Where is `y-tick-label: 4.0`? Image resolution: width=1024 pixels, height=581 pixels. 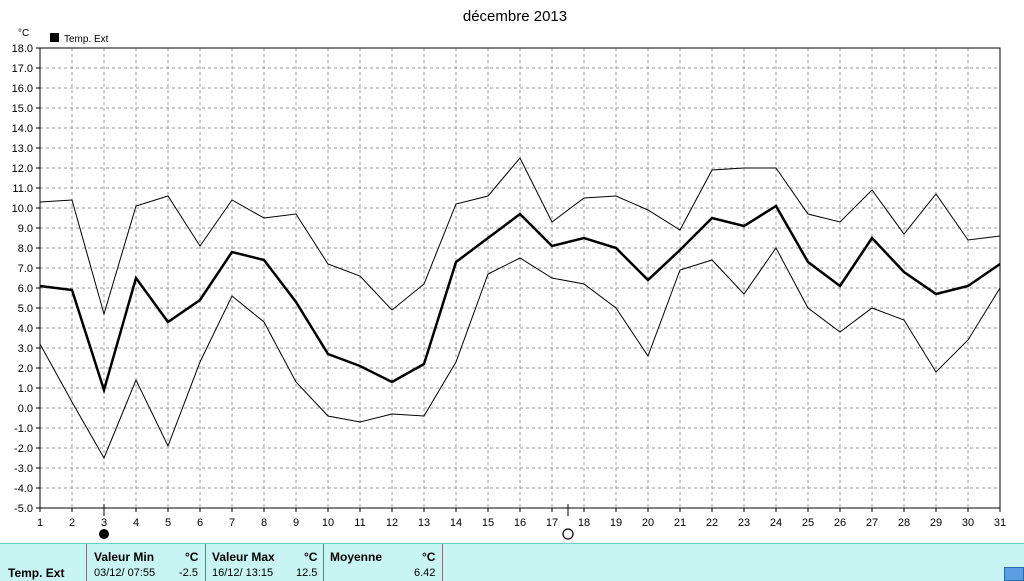 y-tick-label: 4.0 is located at coordinates (25, 329).